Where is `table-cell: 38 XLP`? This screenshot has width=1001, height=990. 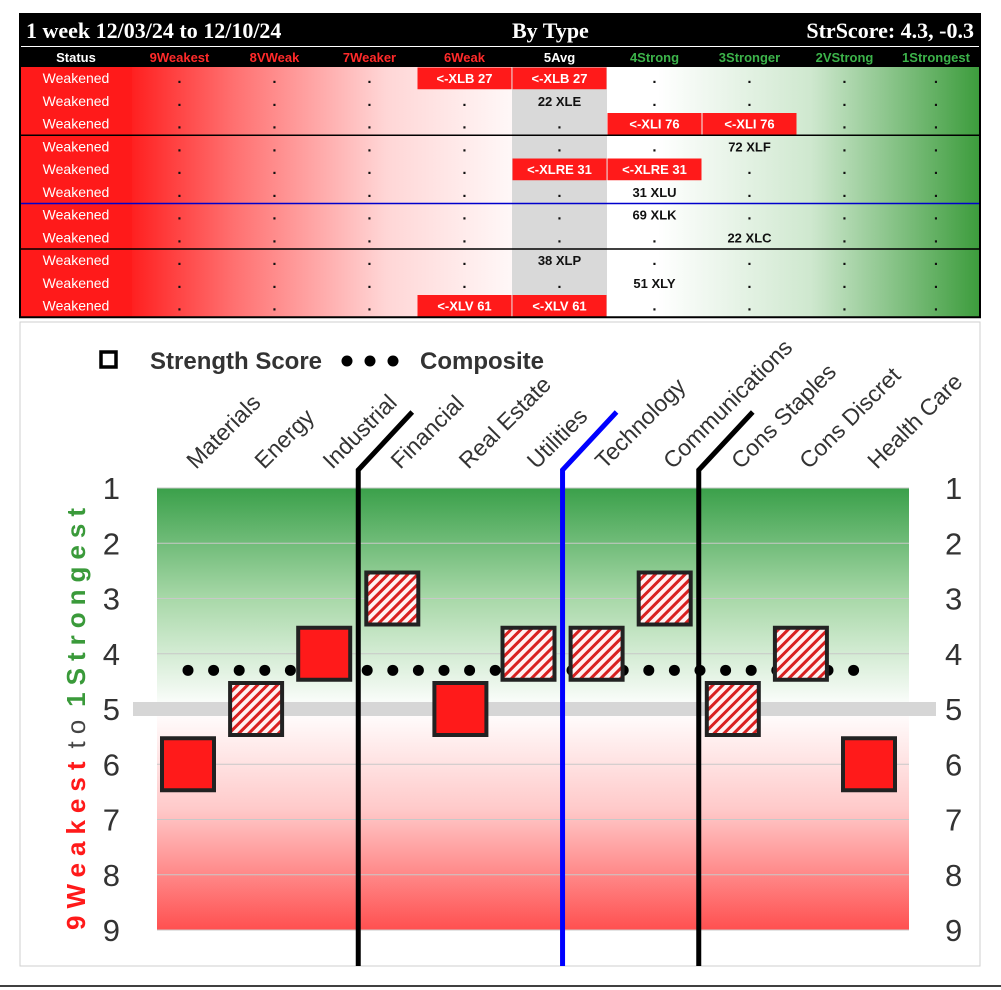 table-cell: 38 XLP is located at coordinates (560, 260).